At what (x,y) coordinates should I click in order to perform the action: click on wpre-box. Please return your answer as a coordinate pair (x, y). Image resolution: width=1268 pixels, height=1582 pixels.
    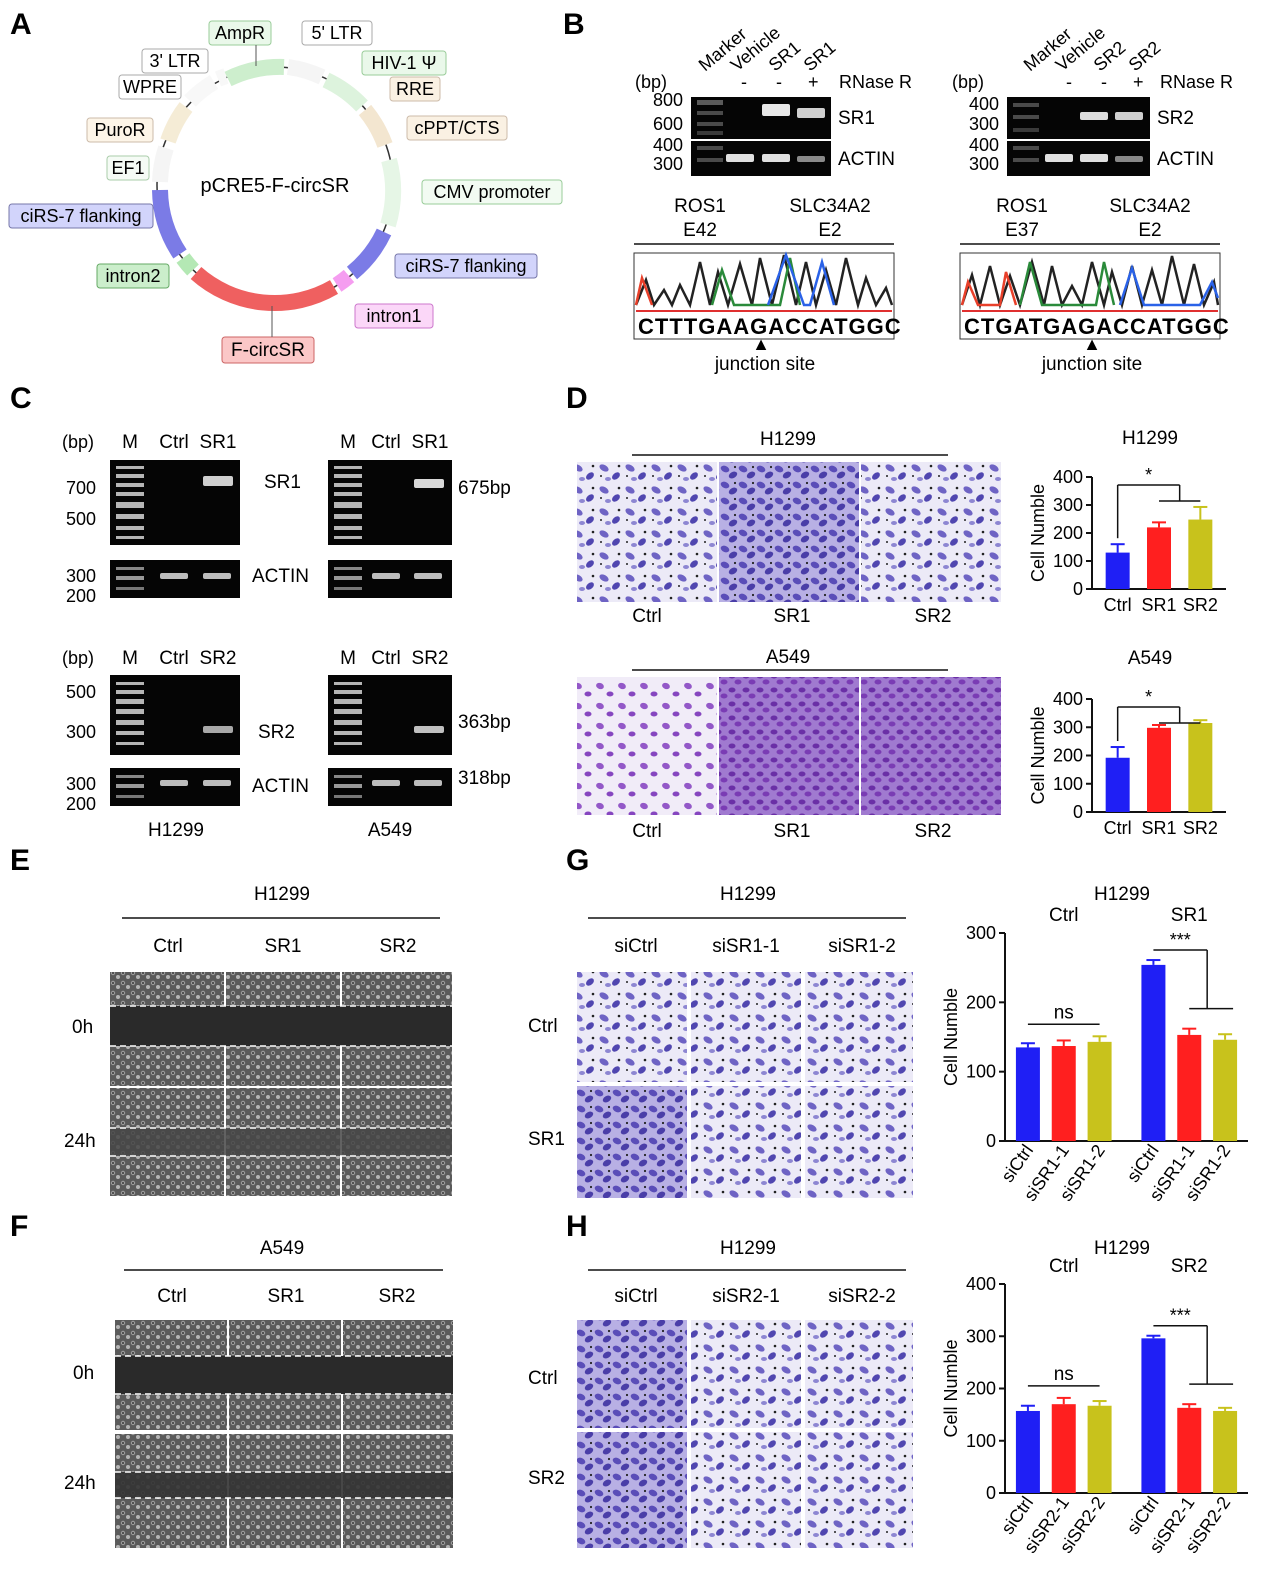
    Looking at the image, I should click on (150, 87).